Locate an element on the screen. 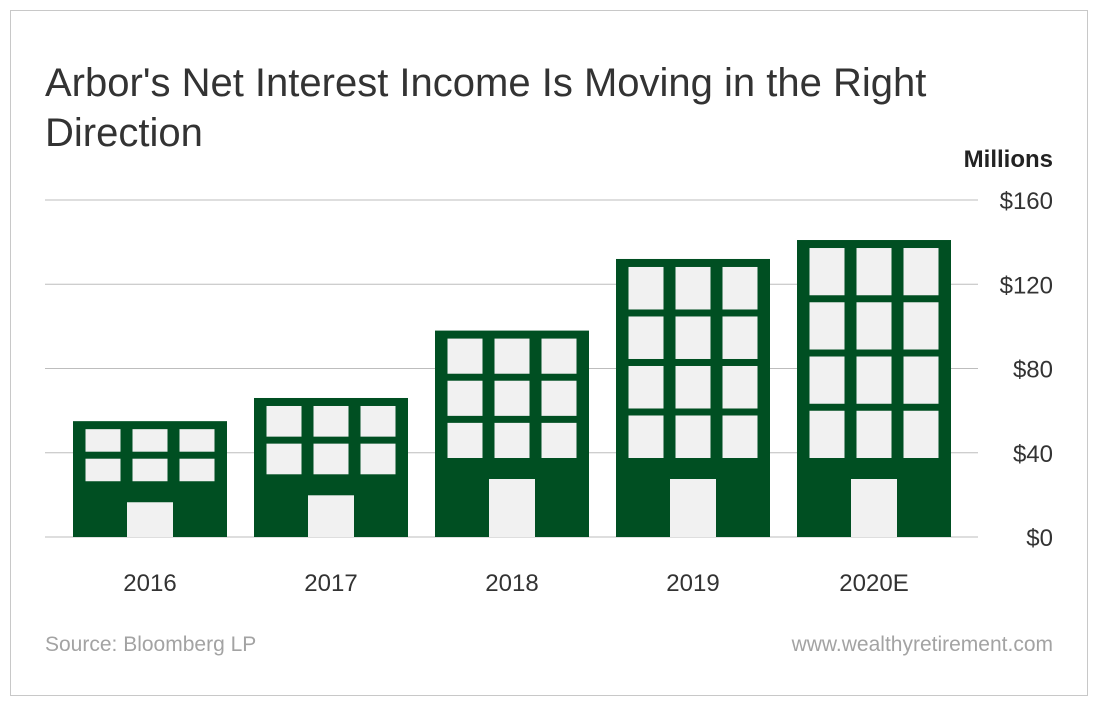  y-tick-label: $80 is located at coordinates (1033, 370).